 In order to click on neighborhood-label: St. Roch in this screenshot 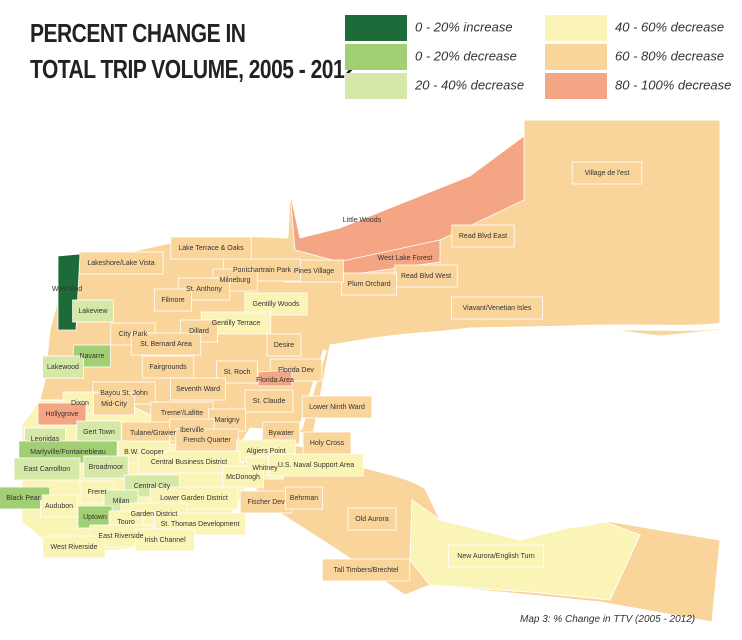, I will do `click(237, 372)`.